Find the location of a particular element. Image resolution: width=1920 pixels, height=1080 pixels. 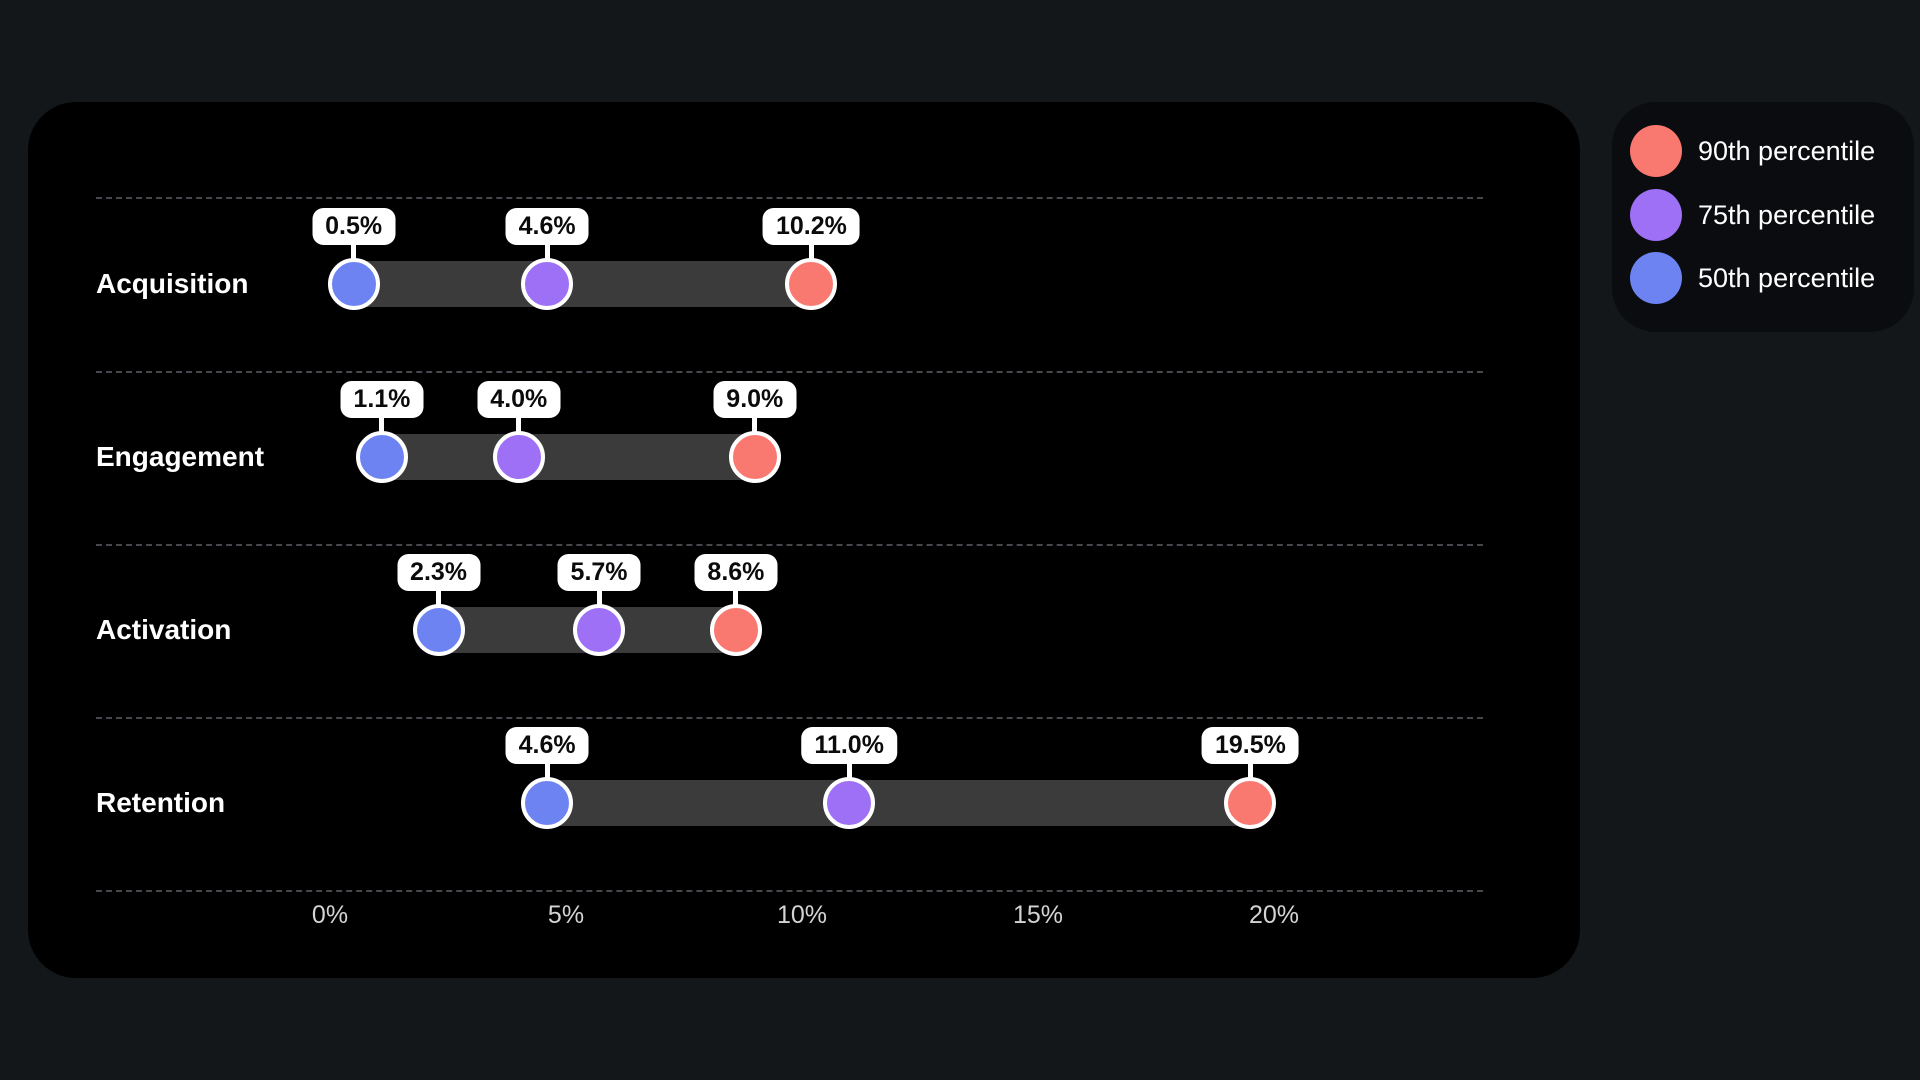

value-badge: 5.7% is located at coordinates (599, 572).